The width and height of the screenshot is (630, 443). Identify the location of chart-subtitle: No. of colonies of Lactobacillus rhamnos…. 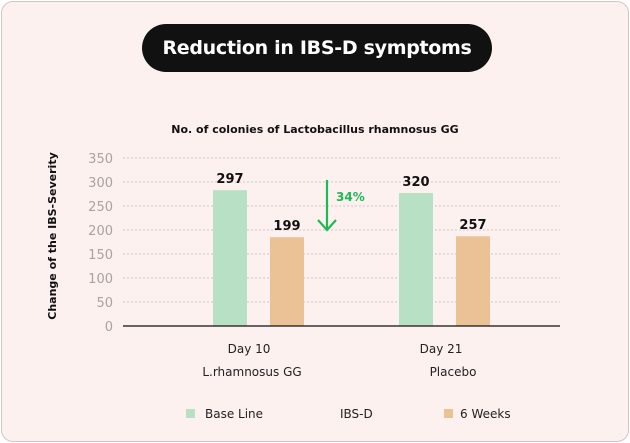
(314, 129).